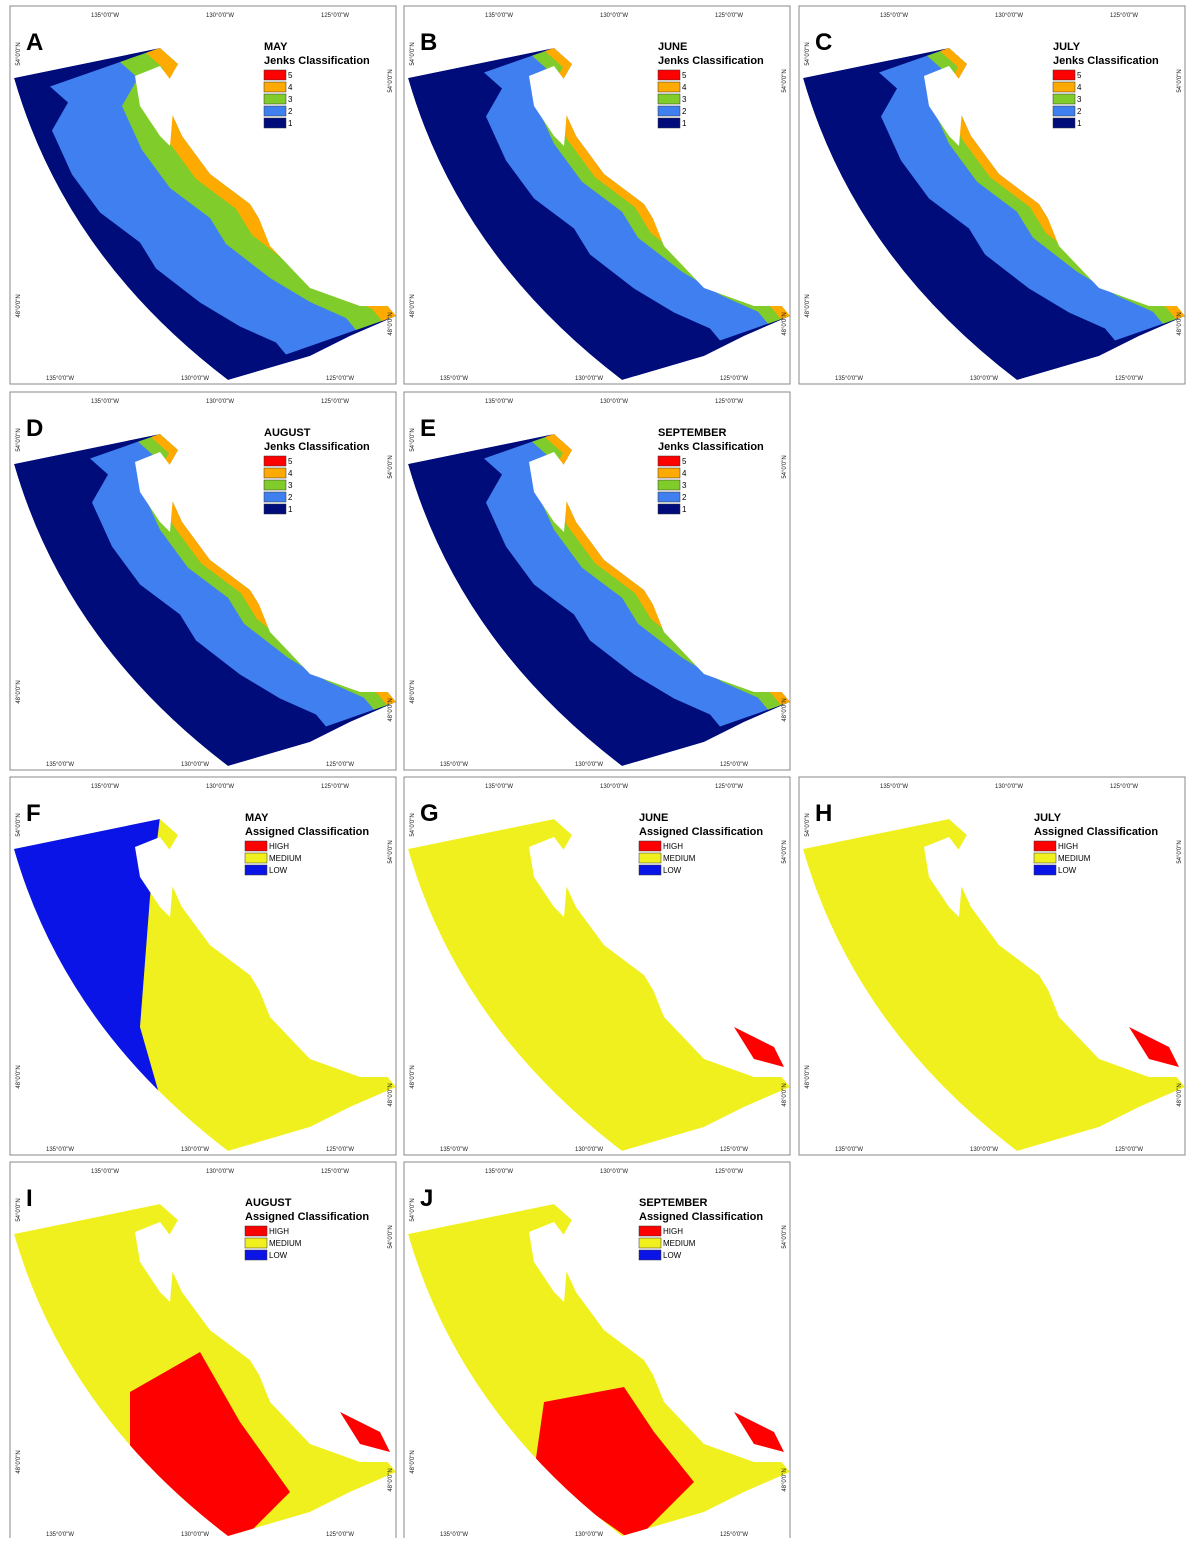 The image size is (1186, 1543). Describe the element at coordinates (271, 184) in the screenshot. I see `coastal-band` at that location.